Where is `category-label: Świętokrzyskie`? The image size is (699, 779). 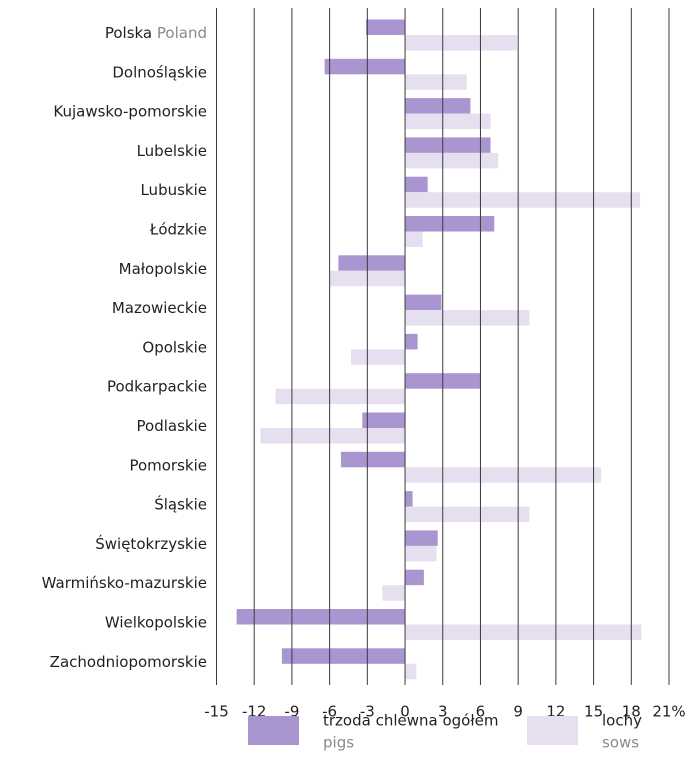
category-label: Świętokrzyskie is located at coordinates (151, 542).